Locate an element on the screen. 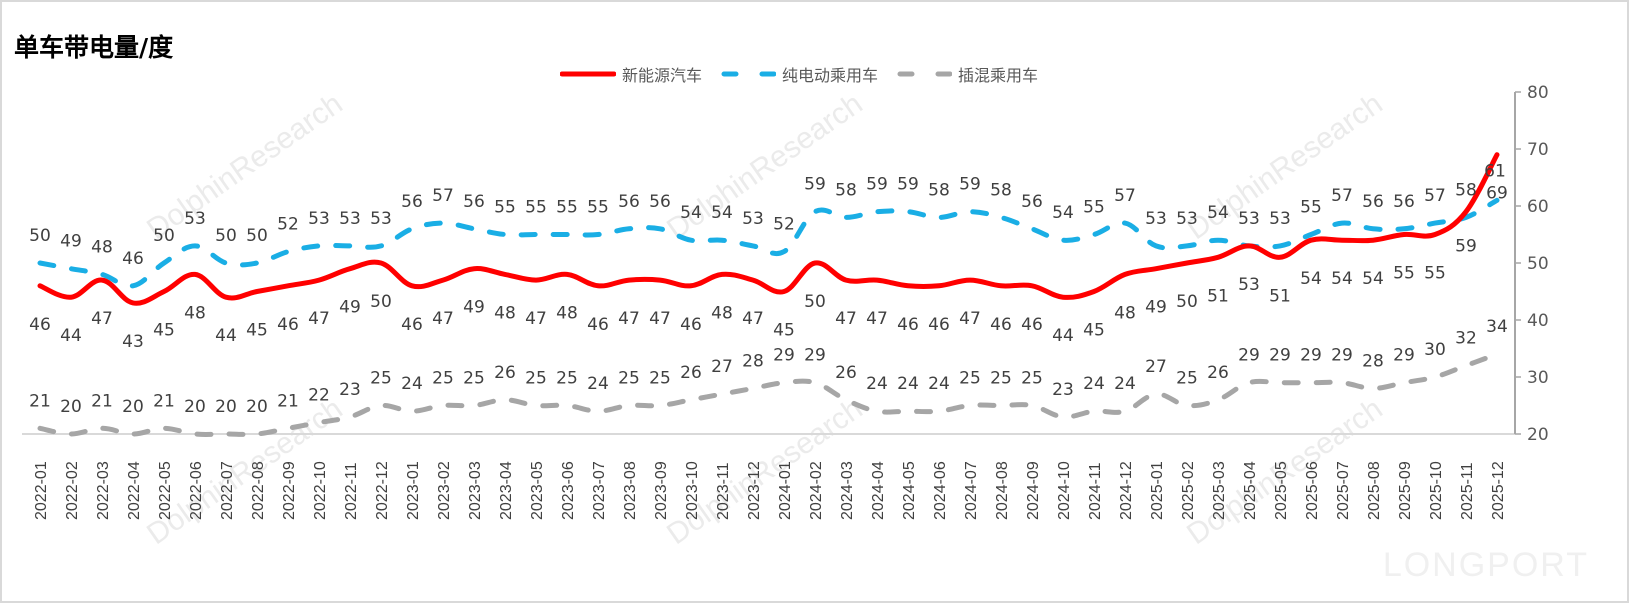 This screenshot has height=603, width=1629. x-tick-label: 2025-06 is located at coordinates (1312, 490).